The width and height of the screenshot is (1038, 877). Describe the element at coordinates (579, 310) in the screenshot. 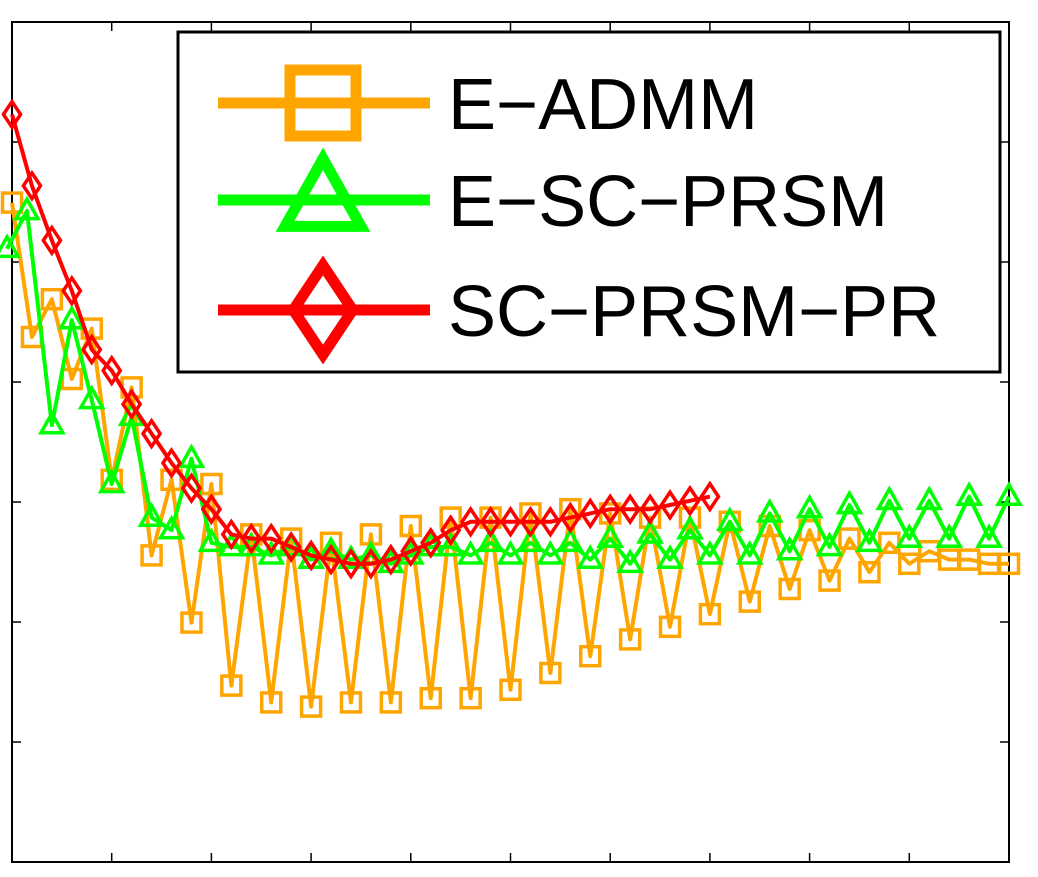

I see `legend-entry-2: SC−PRSM−PR` at that location.